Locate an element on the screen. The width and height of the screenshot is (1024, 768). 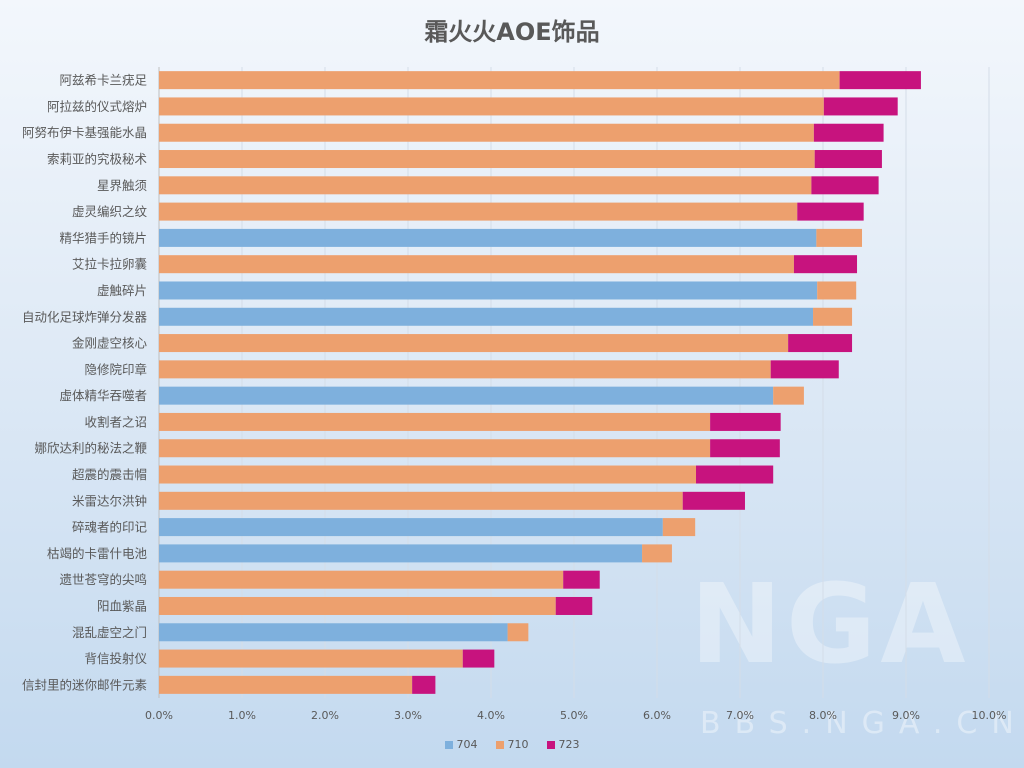
category-label: 阿拉兹的仪式熔炉 is located at coordinates (97, 106).